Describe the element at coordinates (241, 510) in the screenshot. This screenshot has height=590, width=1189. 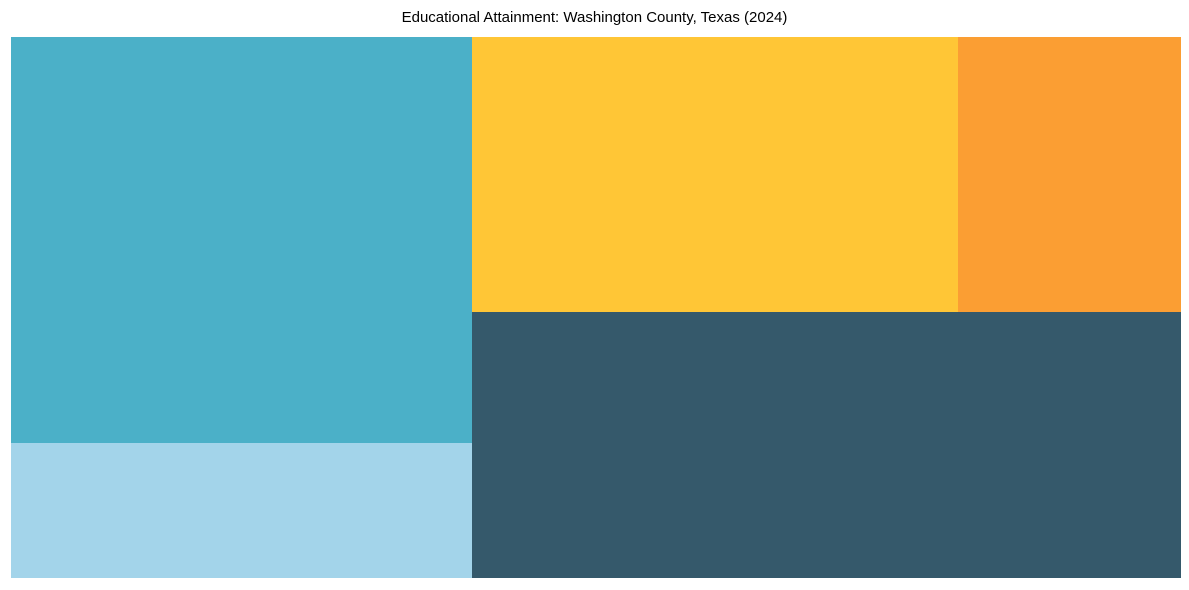
I see `treemap-tile-light-blue` at that location.